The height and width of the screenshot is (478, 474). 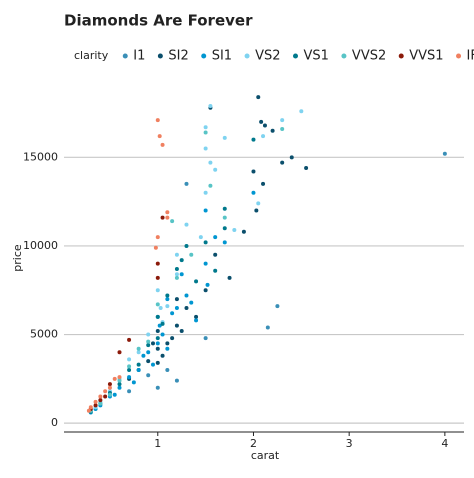 I want to click on chart-title: Diamonds Are Forever, so click(x=158, y=21).